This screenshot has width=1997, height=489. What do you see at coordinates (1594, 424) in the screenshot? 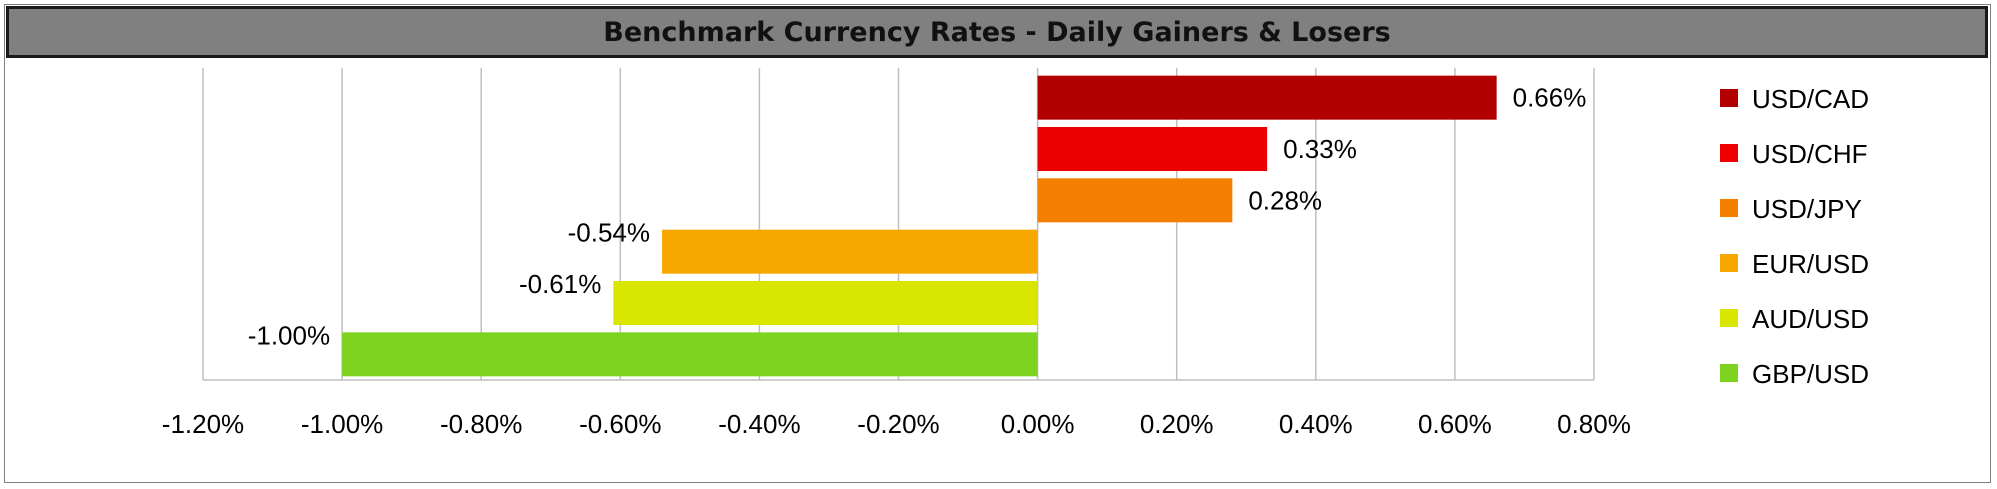
I see `x-tick-label: 0.80%` at bounding box center [1594, 424].